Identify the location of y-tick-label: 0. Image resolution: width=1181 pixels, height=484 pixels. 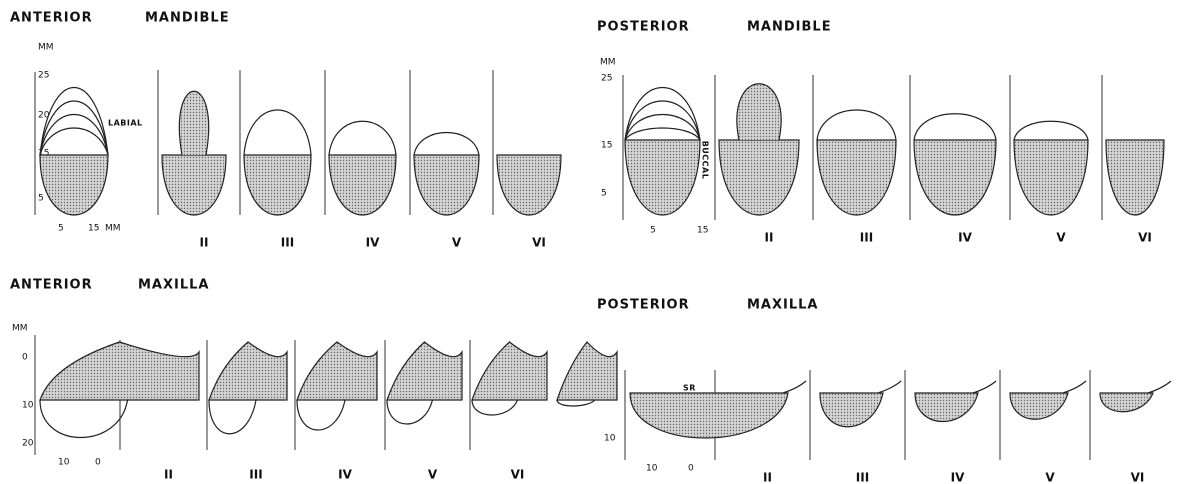
(25, 358).